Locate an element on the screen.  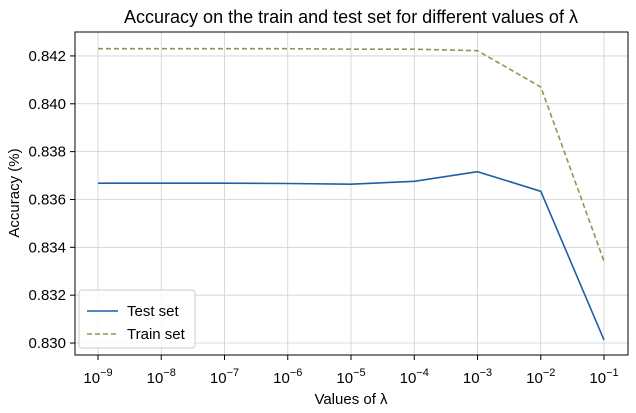
y-tick-label: 0.838 is located at coordinates (47, 152).